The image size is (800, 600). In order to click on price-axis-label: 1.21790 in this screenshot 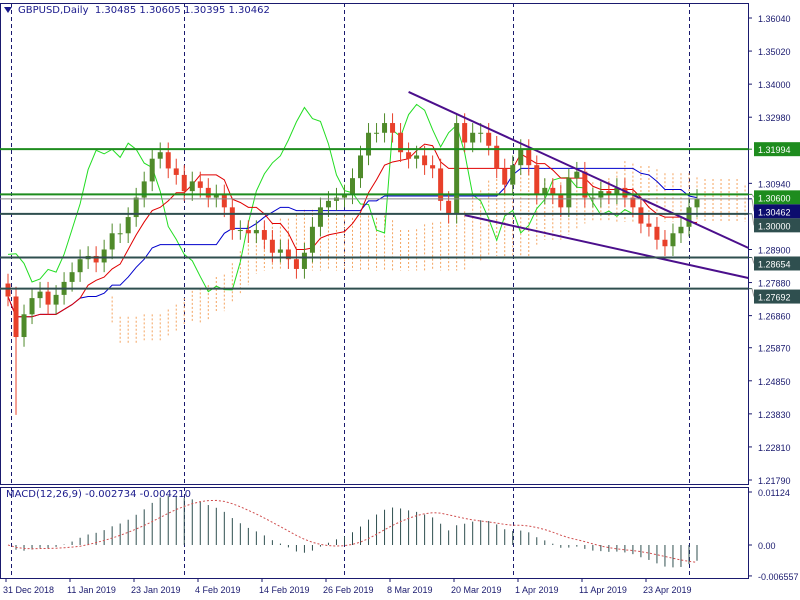, I will do `click(774, 481)`.